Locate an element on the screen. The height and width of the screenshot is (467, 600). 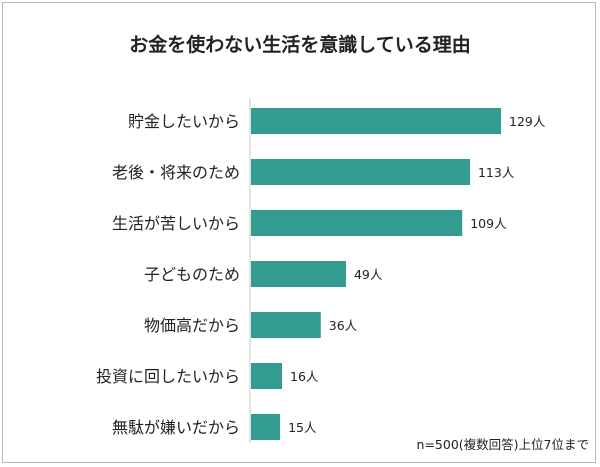
value-label: 36人 is located at coordinates (343, 325).